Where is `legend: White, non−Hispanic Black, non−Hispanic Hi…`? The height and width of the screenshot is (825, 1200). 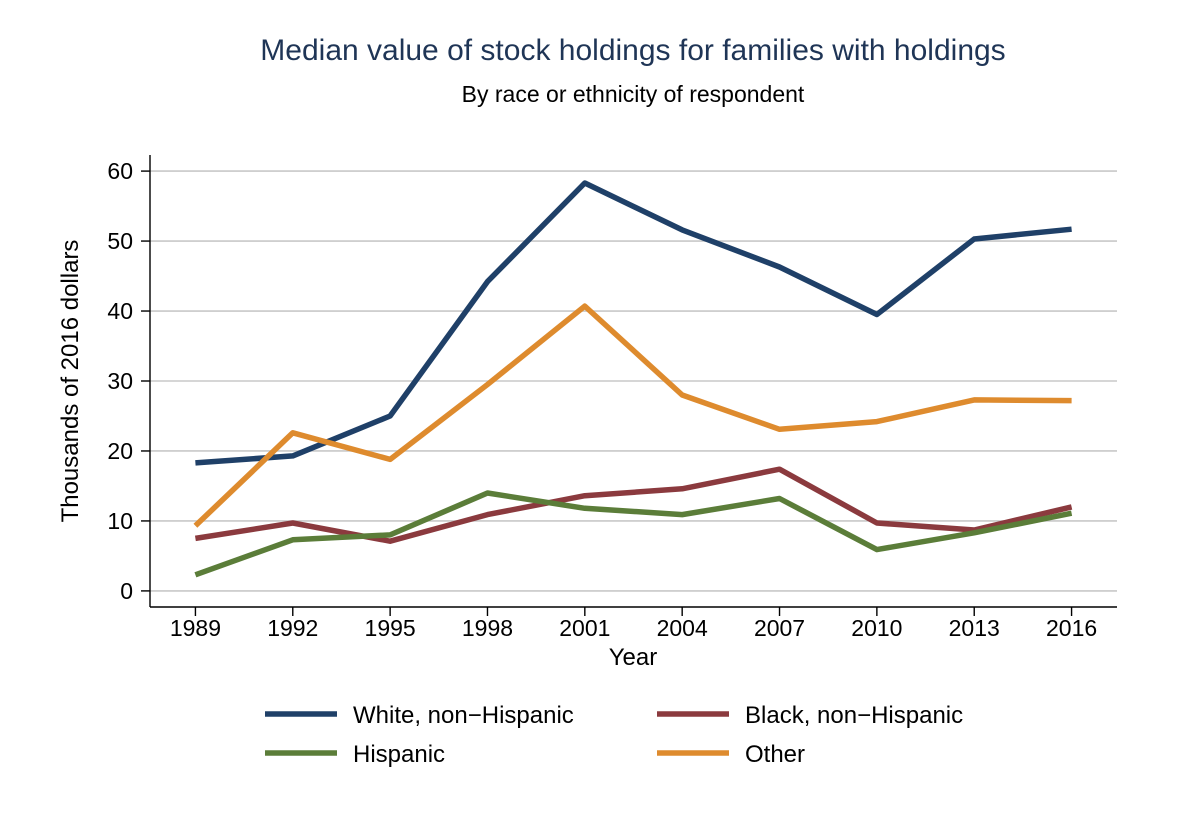 legend: White, non−Hispanic Black, non−Hispanic Hi… is located at coordinates (614, 735).